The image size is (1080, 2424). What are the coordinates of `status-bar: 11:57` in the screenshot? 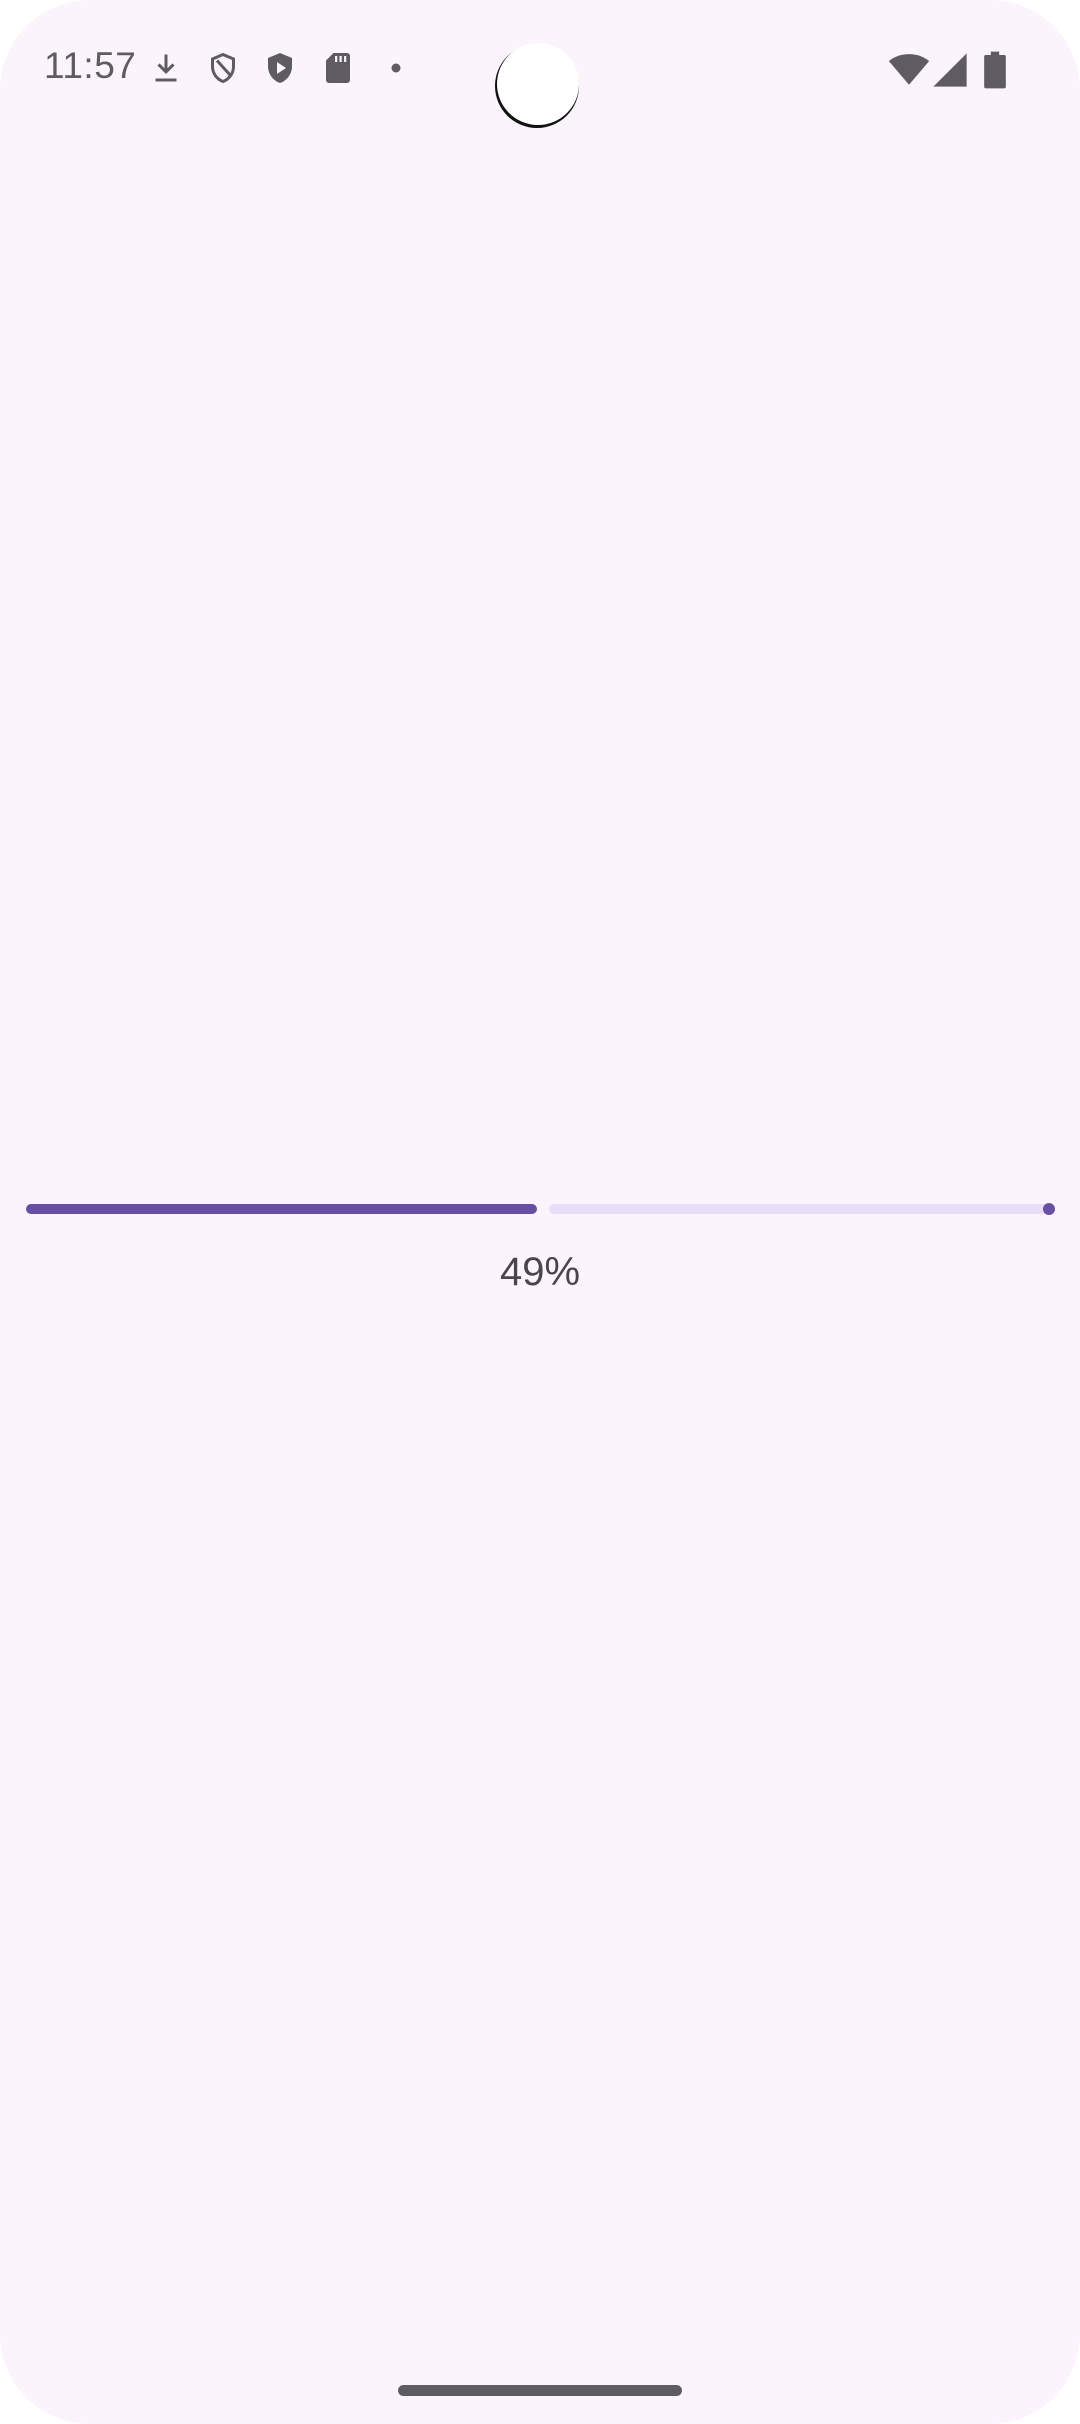 It's located at (540, 70).